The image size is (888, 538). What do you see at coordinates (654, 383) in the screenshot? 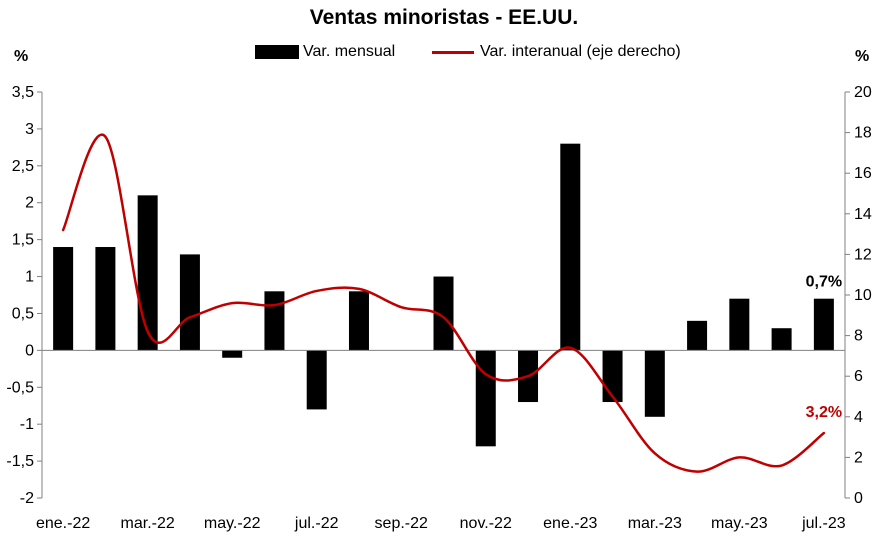
I see `bar-monthly-mar.-23` at bounding box center [654, 383].